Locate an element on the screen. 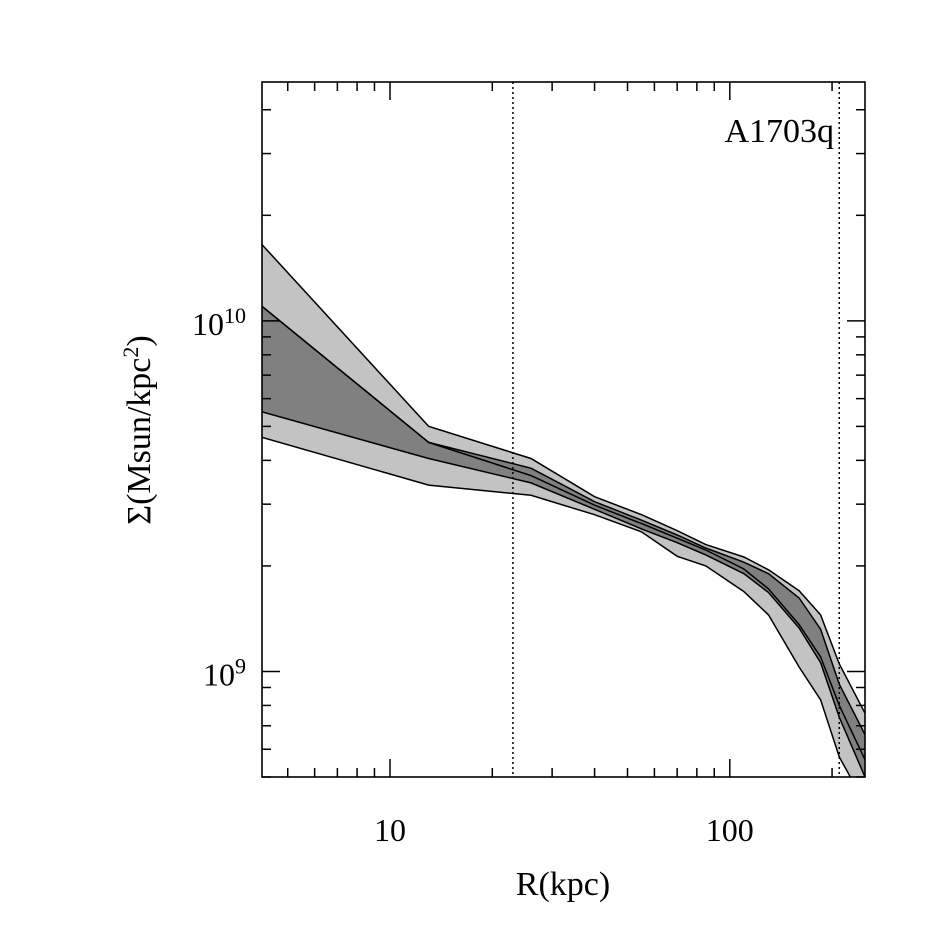 The image size is (944, 944). y-axis-title-close: ) is located at coordinates (139, 340).